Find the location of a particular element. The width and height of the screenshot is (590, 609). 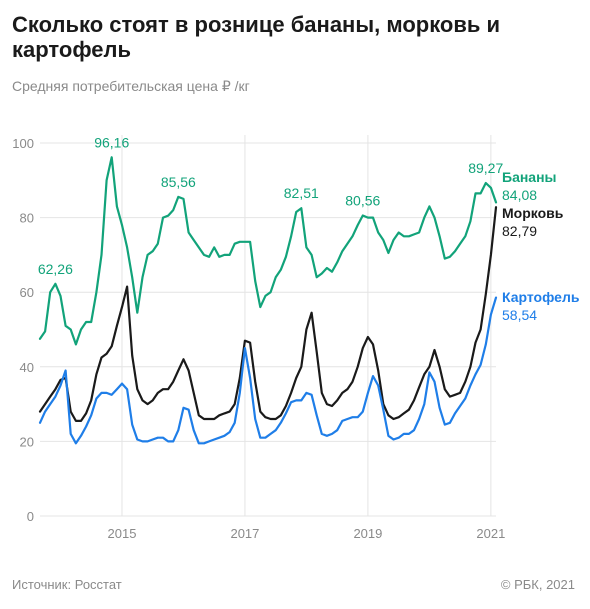

source-note: Источник: Росстат is located at coordinates (67, 584).